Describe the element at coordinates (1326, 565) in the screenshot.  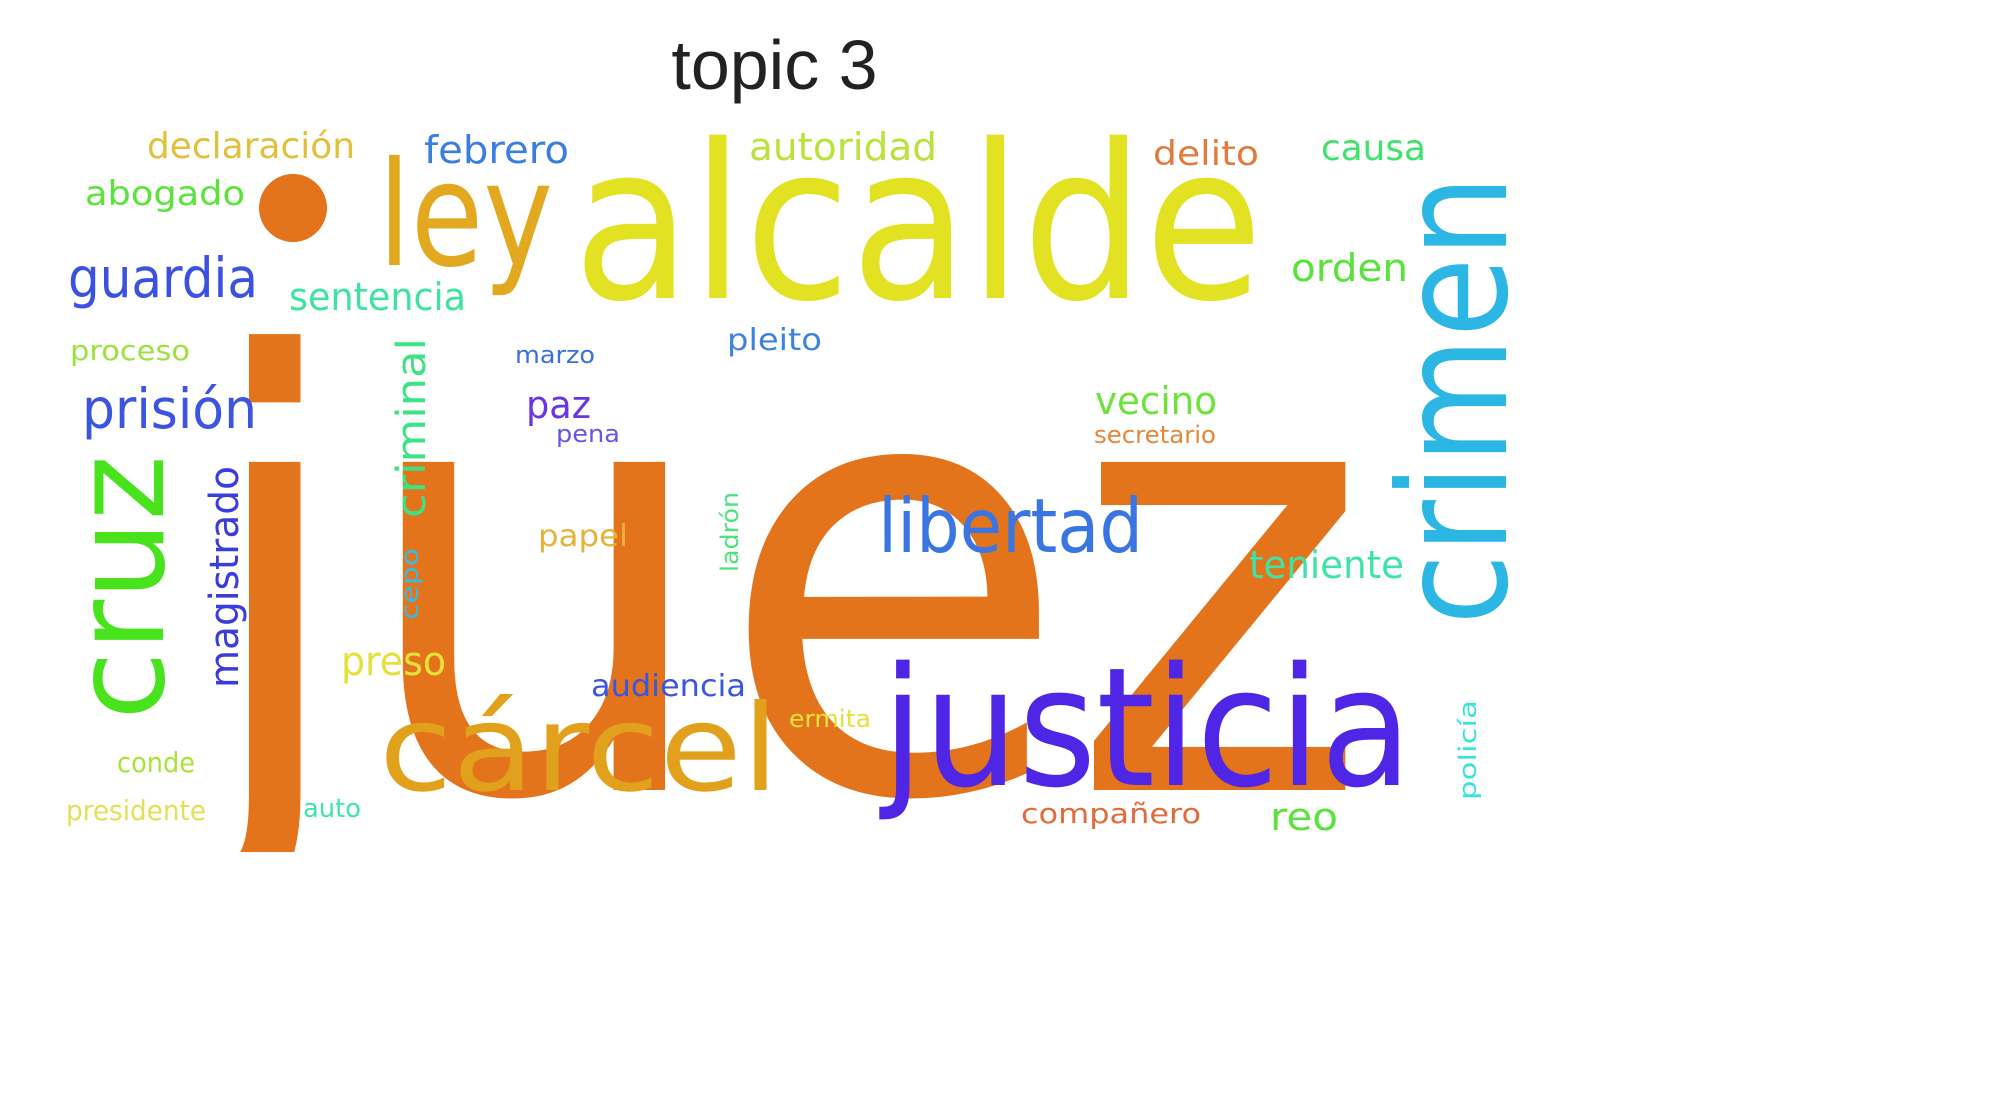
I see `word-teniente: teniente` at that location.